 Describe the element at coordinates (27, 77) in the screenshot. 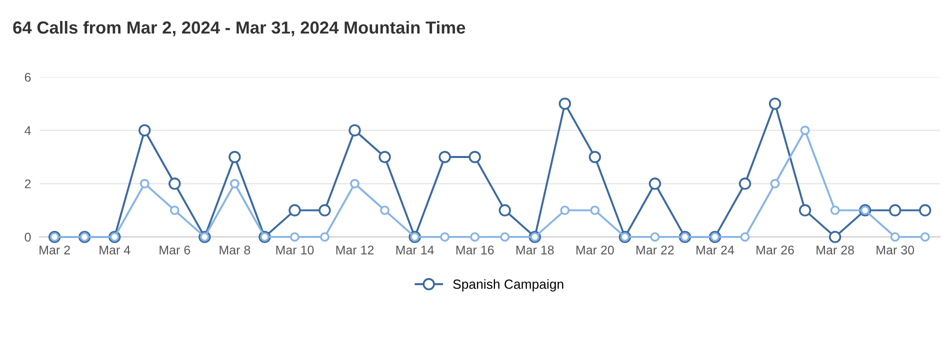

I see `y-tick-label: 6` at that location.